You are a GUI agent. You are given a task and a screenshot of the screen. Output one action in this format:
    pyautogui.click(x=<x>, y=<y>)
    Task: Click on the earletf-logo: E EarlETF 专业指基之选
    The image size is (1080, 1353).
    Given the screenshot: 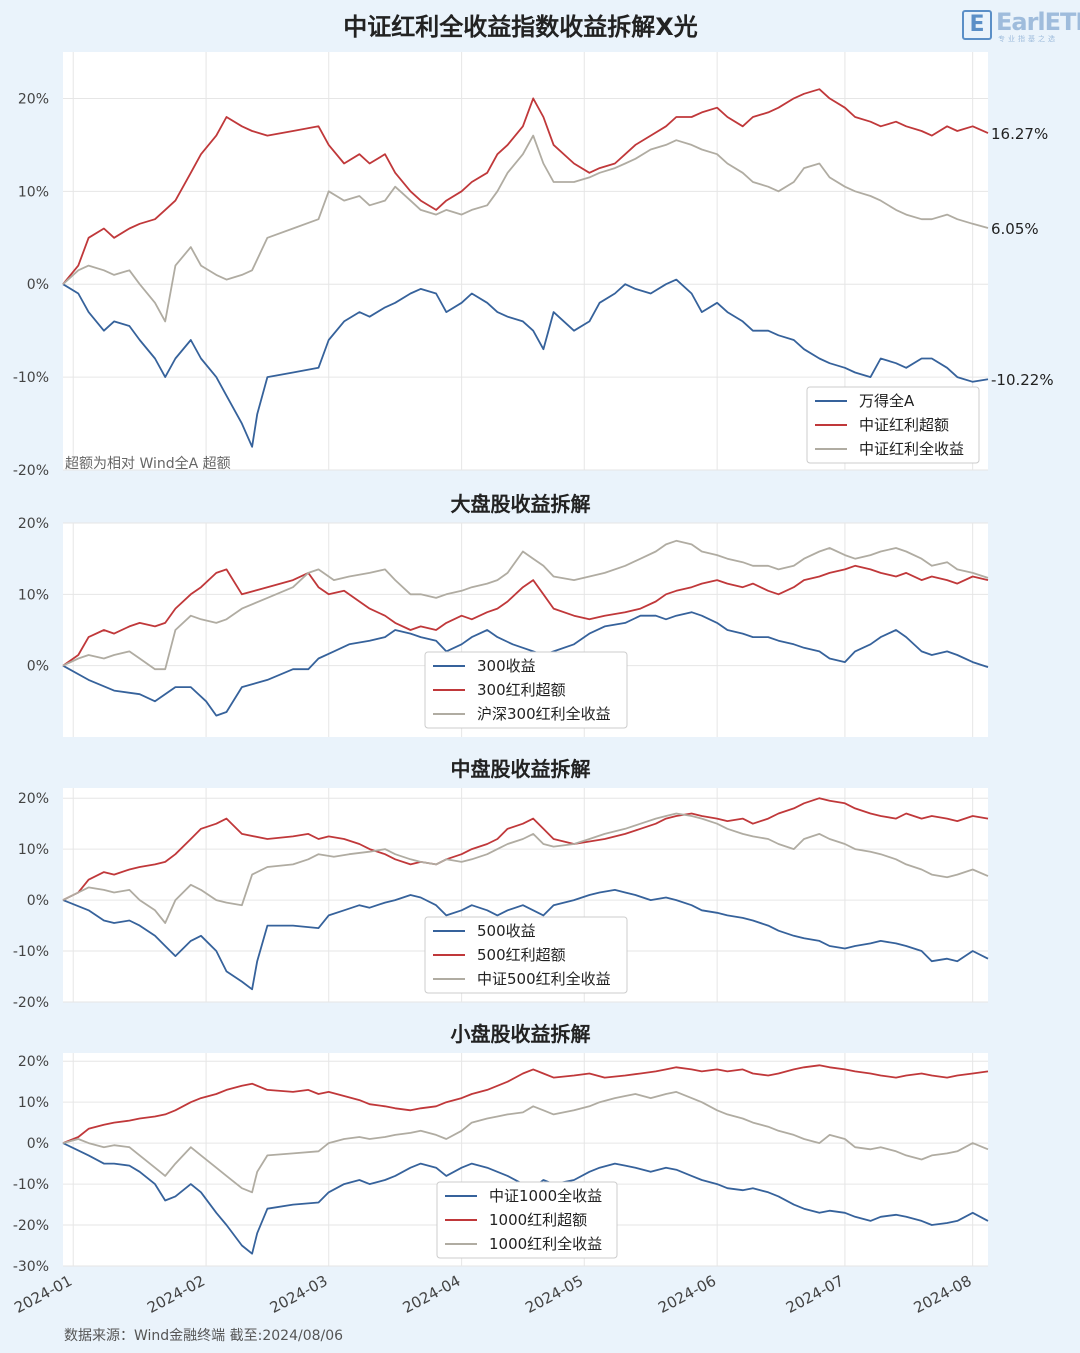 What is the action you would take?
    pyautogui.click(x=1021, y=26)
    